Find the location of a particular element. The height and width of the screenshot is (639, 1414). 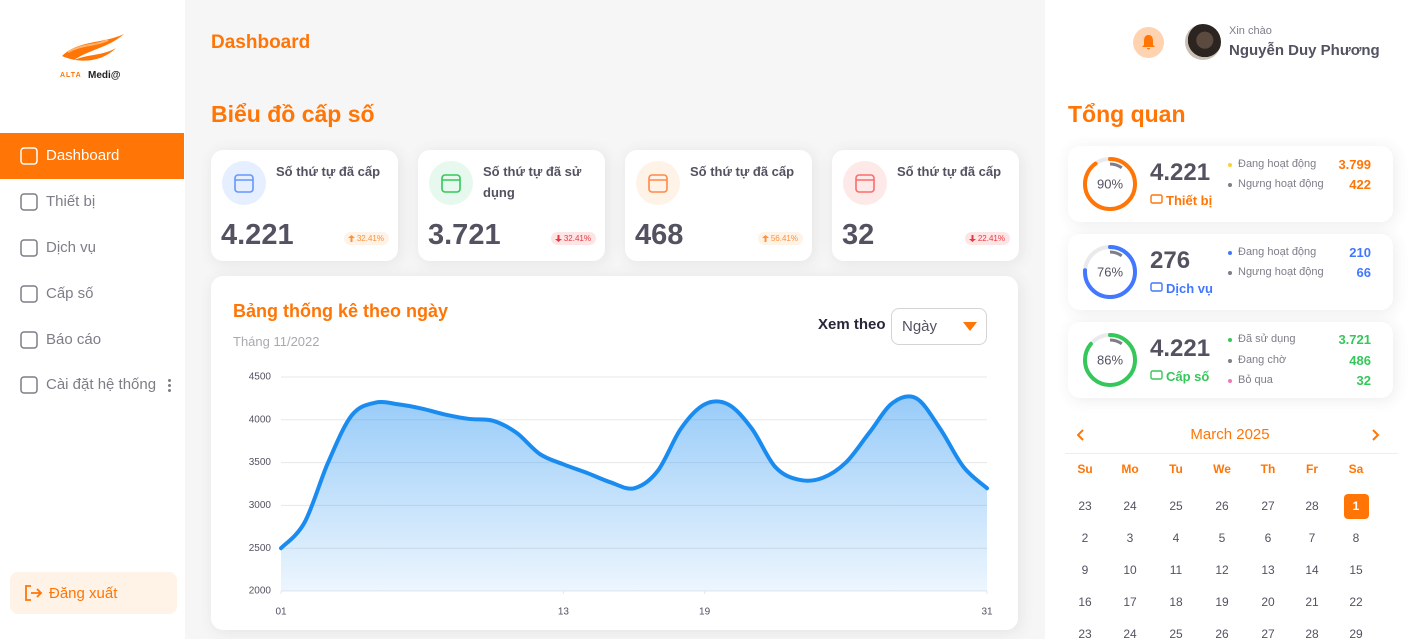

calendar-day: 2 is located at coordinates (1085, 538).